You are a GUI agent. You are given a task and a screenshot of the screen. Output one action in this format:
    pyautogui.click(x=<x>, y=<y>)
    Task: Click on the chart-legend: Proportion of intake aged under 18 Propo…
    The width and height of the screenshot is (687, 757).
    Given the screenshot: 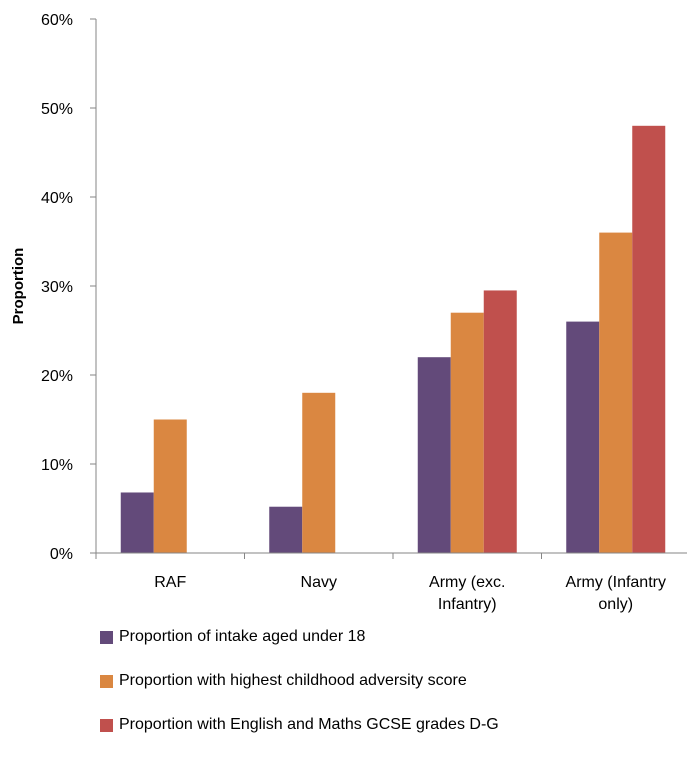 What is the action you would take?
    pyautogui.click(x=390, y=691)
    